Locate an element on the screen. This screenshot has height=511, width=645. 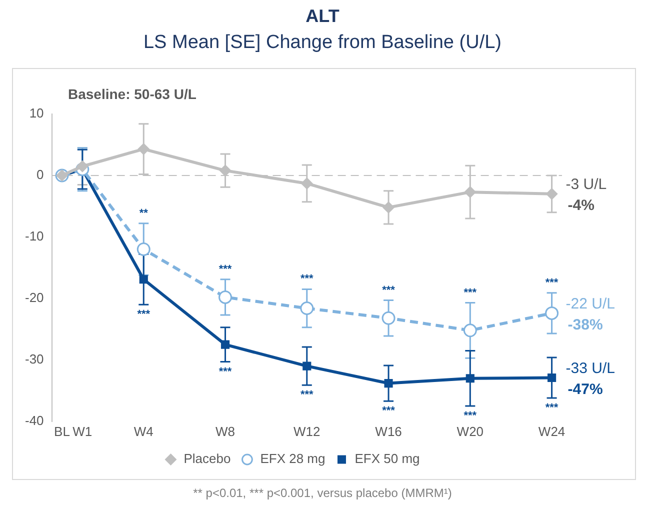
annotation: -38% is located at coordinates (585, 325).